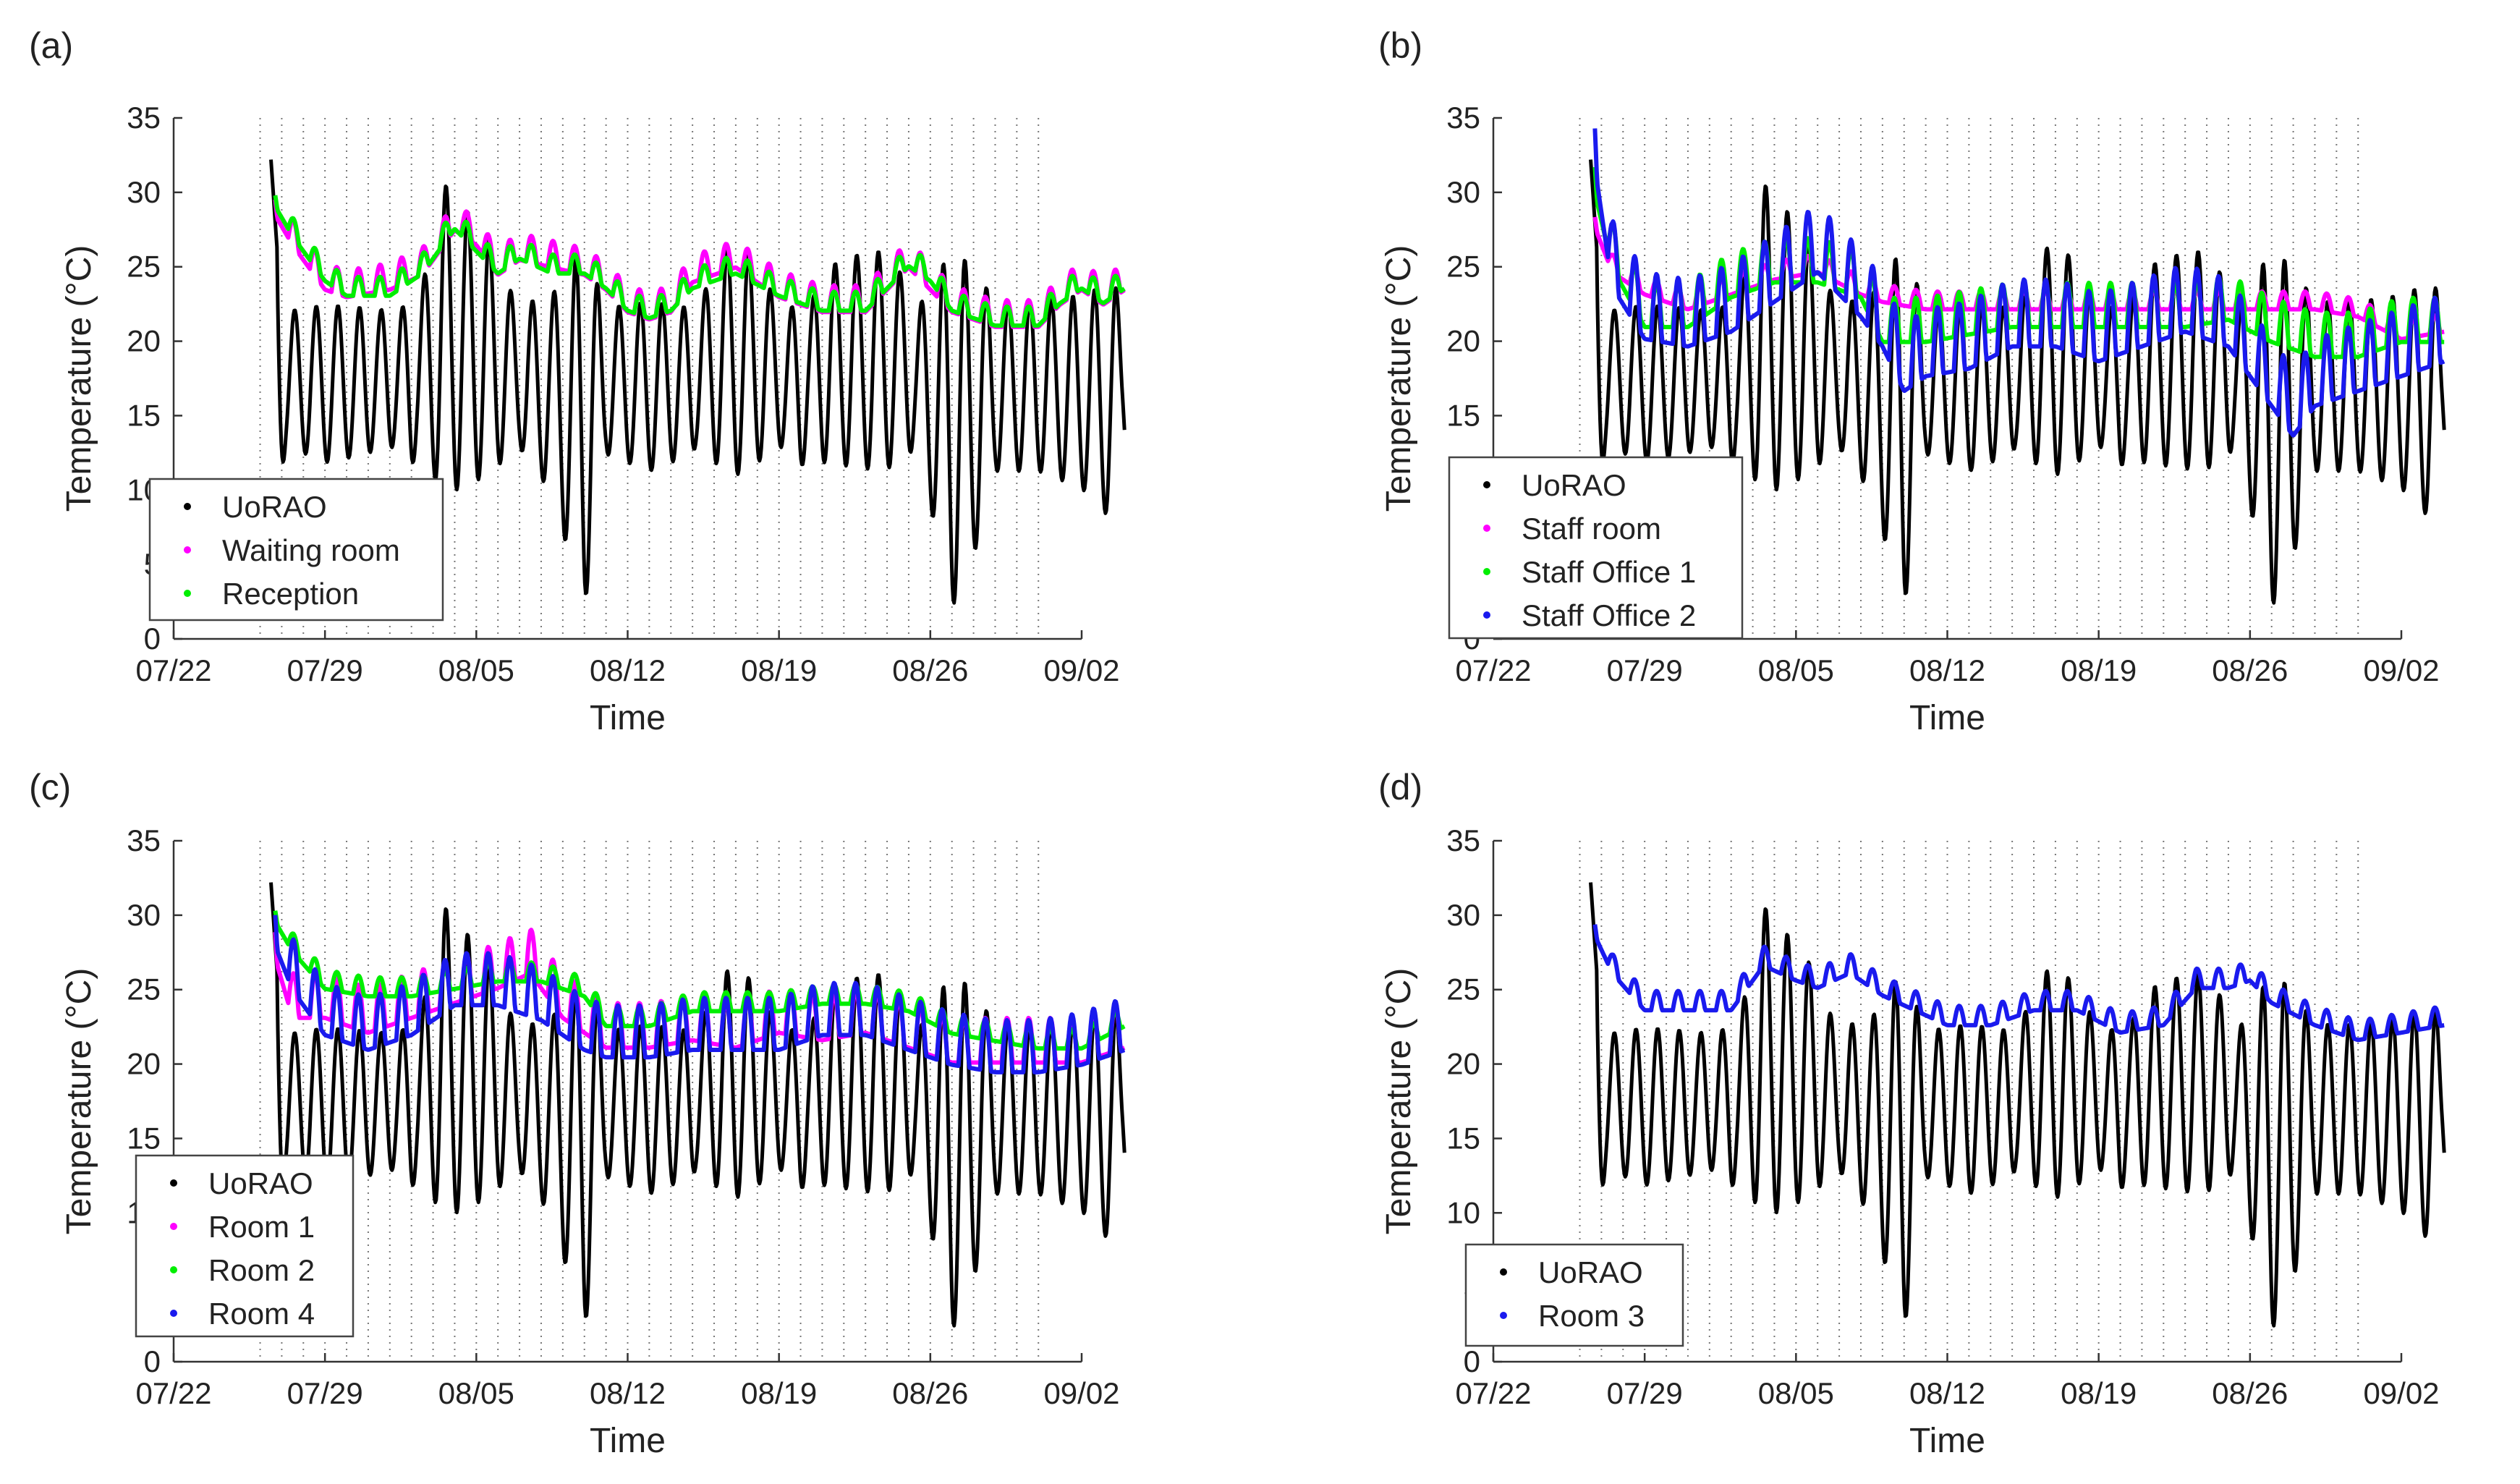  What do you see at coordinates (1592, 529) in the screenshot?
I see `legend-label: Staff room` at bounding box center [1592, 529].